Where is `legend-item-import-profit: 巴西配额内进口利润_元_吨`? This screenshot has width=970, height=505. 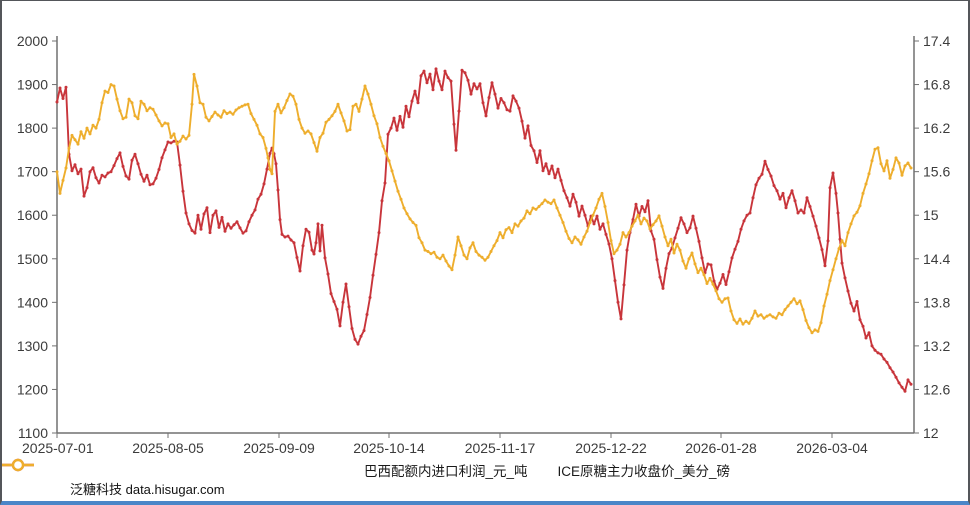
legend-item-import-profit: 巴西配额内进口利润_元_吨 is located at coordinates (265, 469).